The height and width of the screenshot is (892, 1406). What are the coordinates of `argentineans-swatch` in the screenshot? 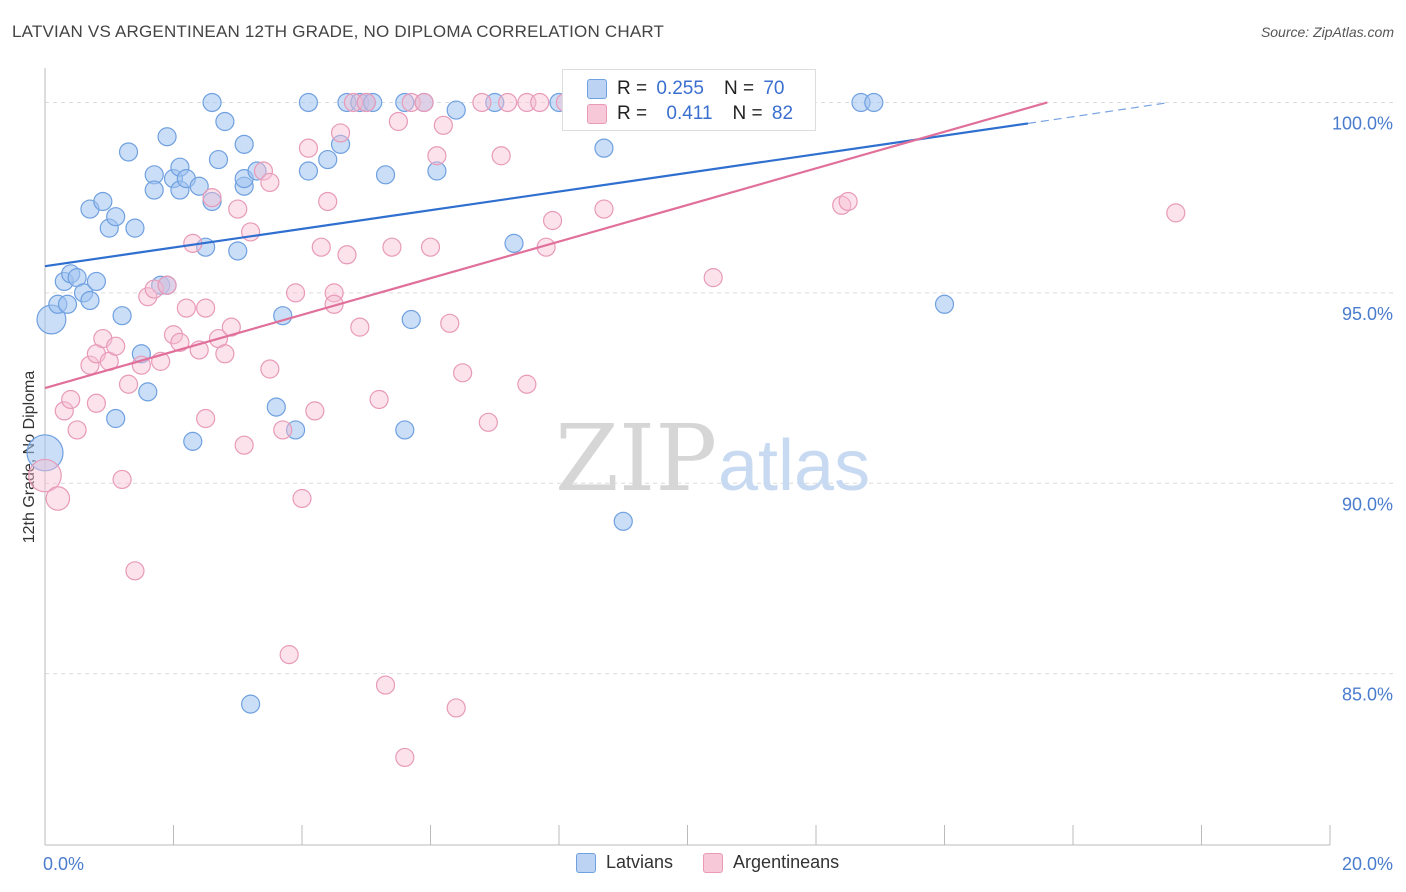 It's located at (597, 114).